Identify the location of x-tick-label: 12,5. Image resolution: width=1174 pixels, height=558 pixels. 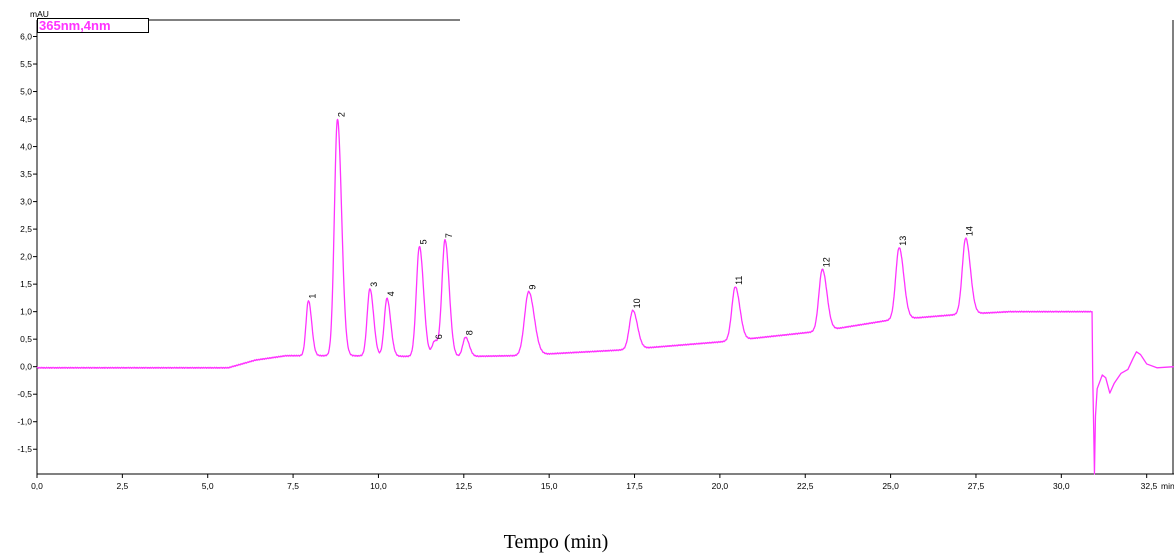
(464, 486).